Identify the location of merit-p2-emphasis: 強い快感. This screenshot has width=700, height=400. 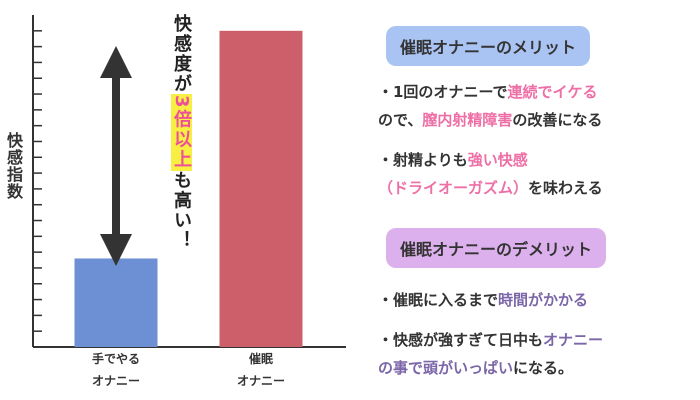
(497, 160).